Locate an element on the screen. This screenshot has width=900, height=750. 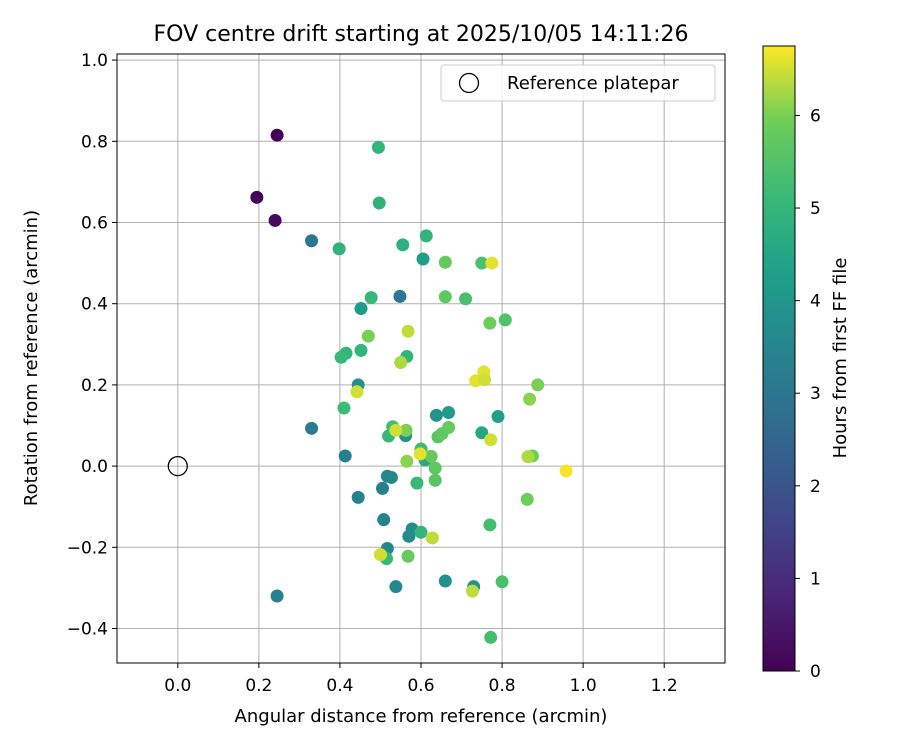
colorbar-tick-label: 0 is located at coordinates (815, 672).